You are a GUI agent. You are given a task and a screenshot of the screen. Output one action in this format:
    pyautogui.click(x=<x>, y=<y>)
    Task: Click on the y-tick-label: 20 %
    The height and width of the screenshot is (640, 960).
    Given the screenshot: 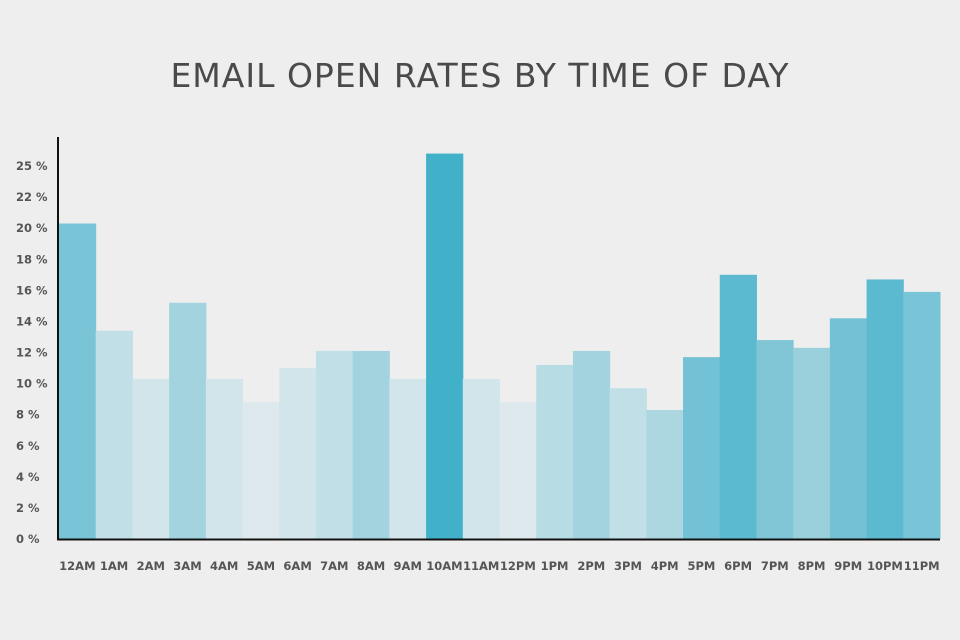 What is the action you would take?
    pyautogui.click(x=32, y=228)
    